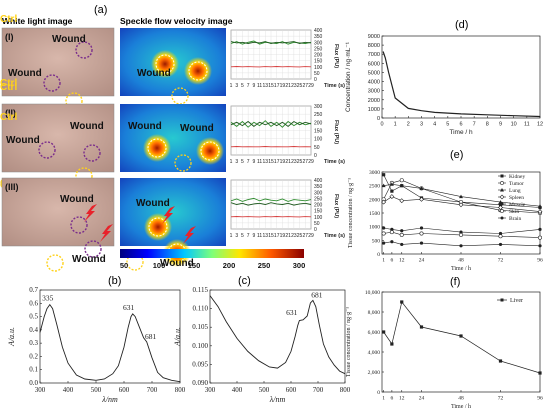 The image size is (550, 418). I want to click on peak-annotation: 631, so click(129, 307).